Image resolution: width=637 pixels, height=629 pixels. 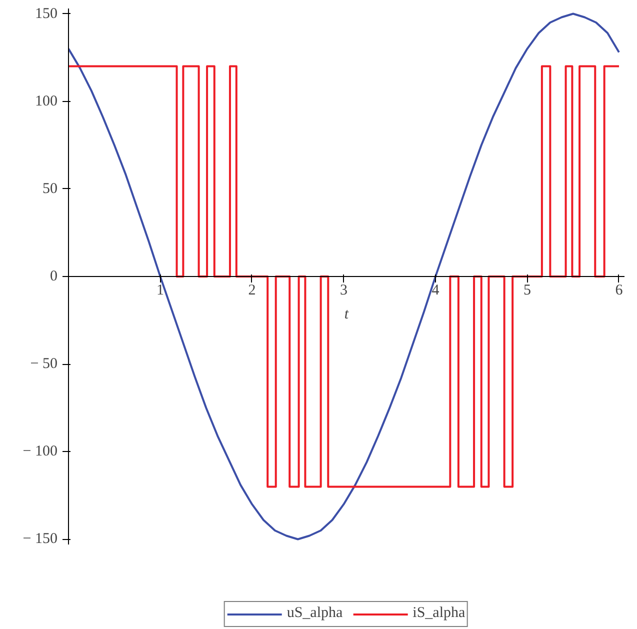 What do you see at coordinates (44, 364) in the screenshot?
I see `y-tick-label: − 50` at bounding box center [44, 364].